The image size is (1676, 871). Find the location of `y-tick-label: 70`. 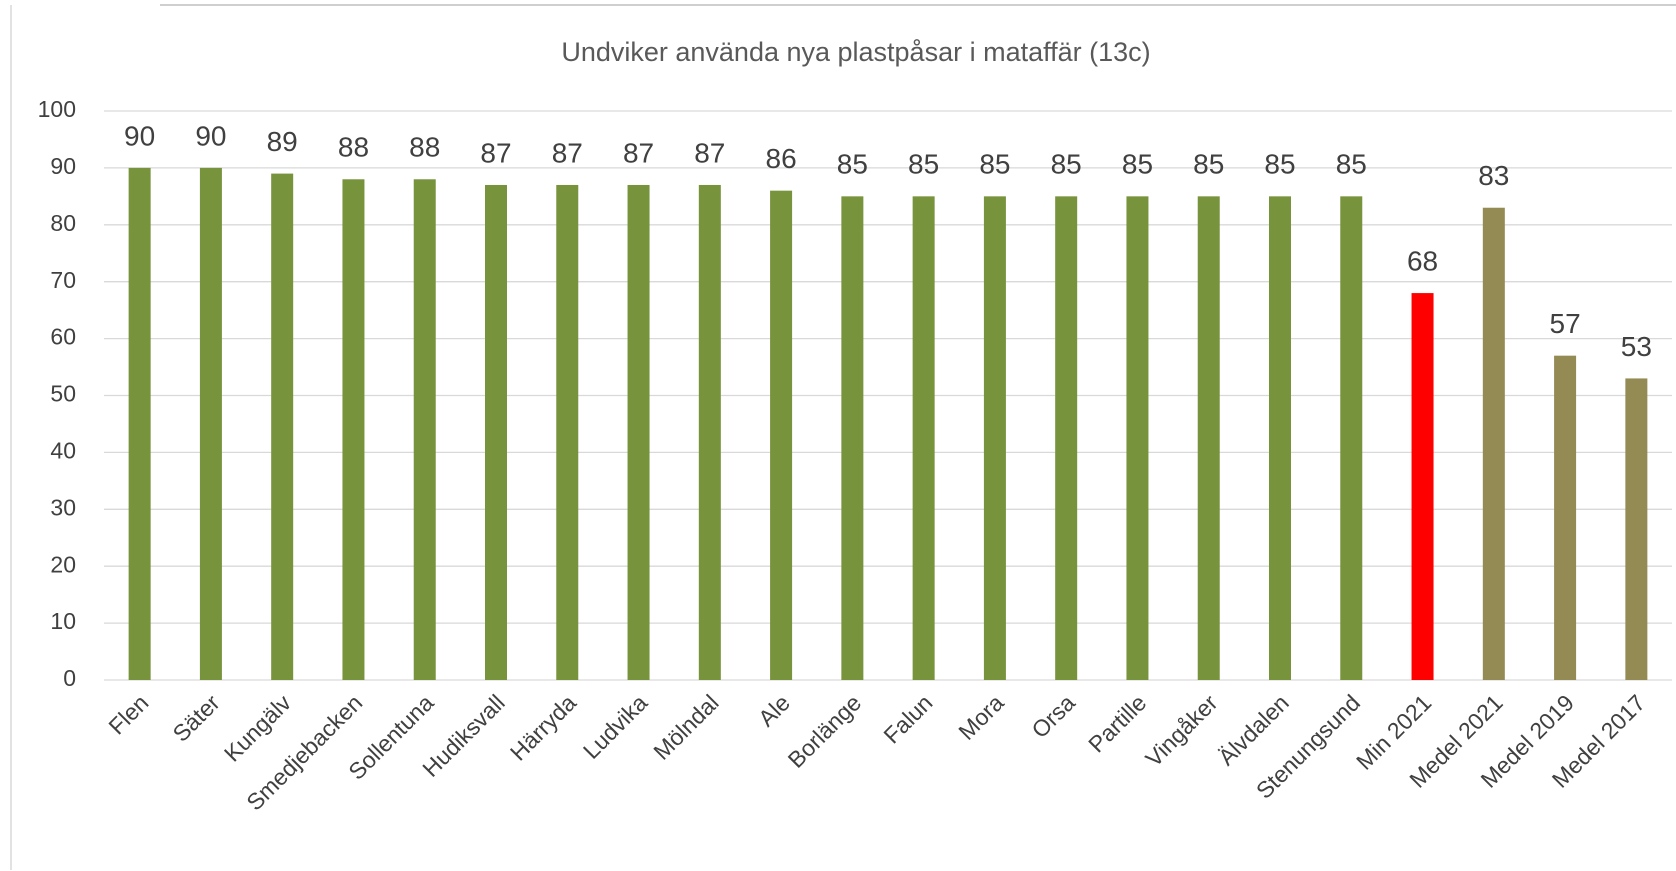

y-tick-label: 70 is located at coordinates (63, 280).